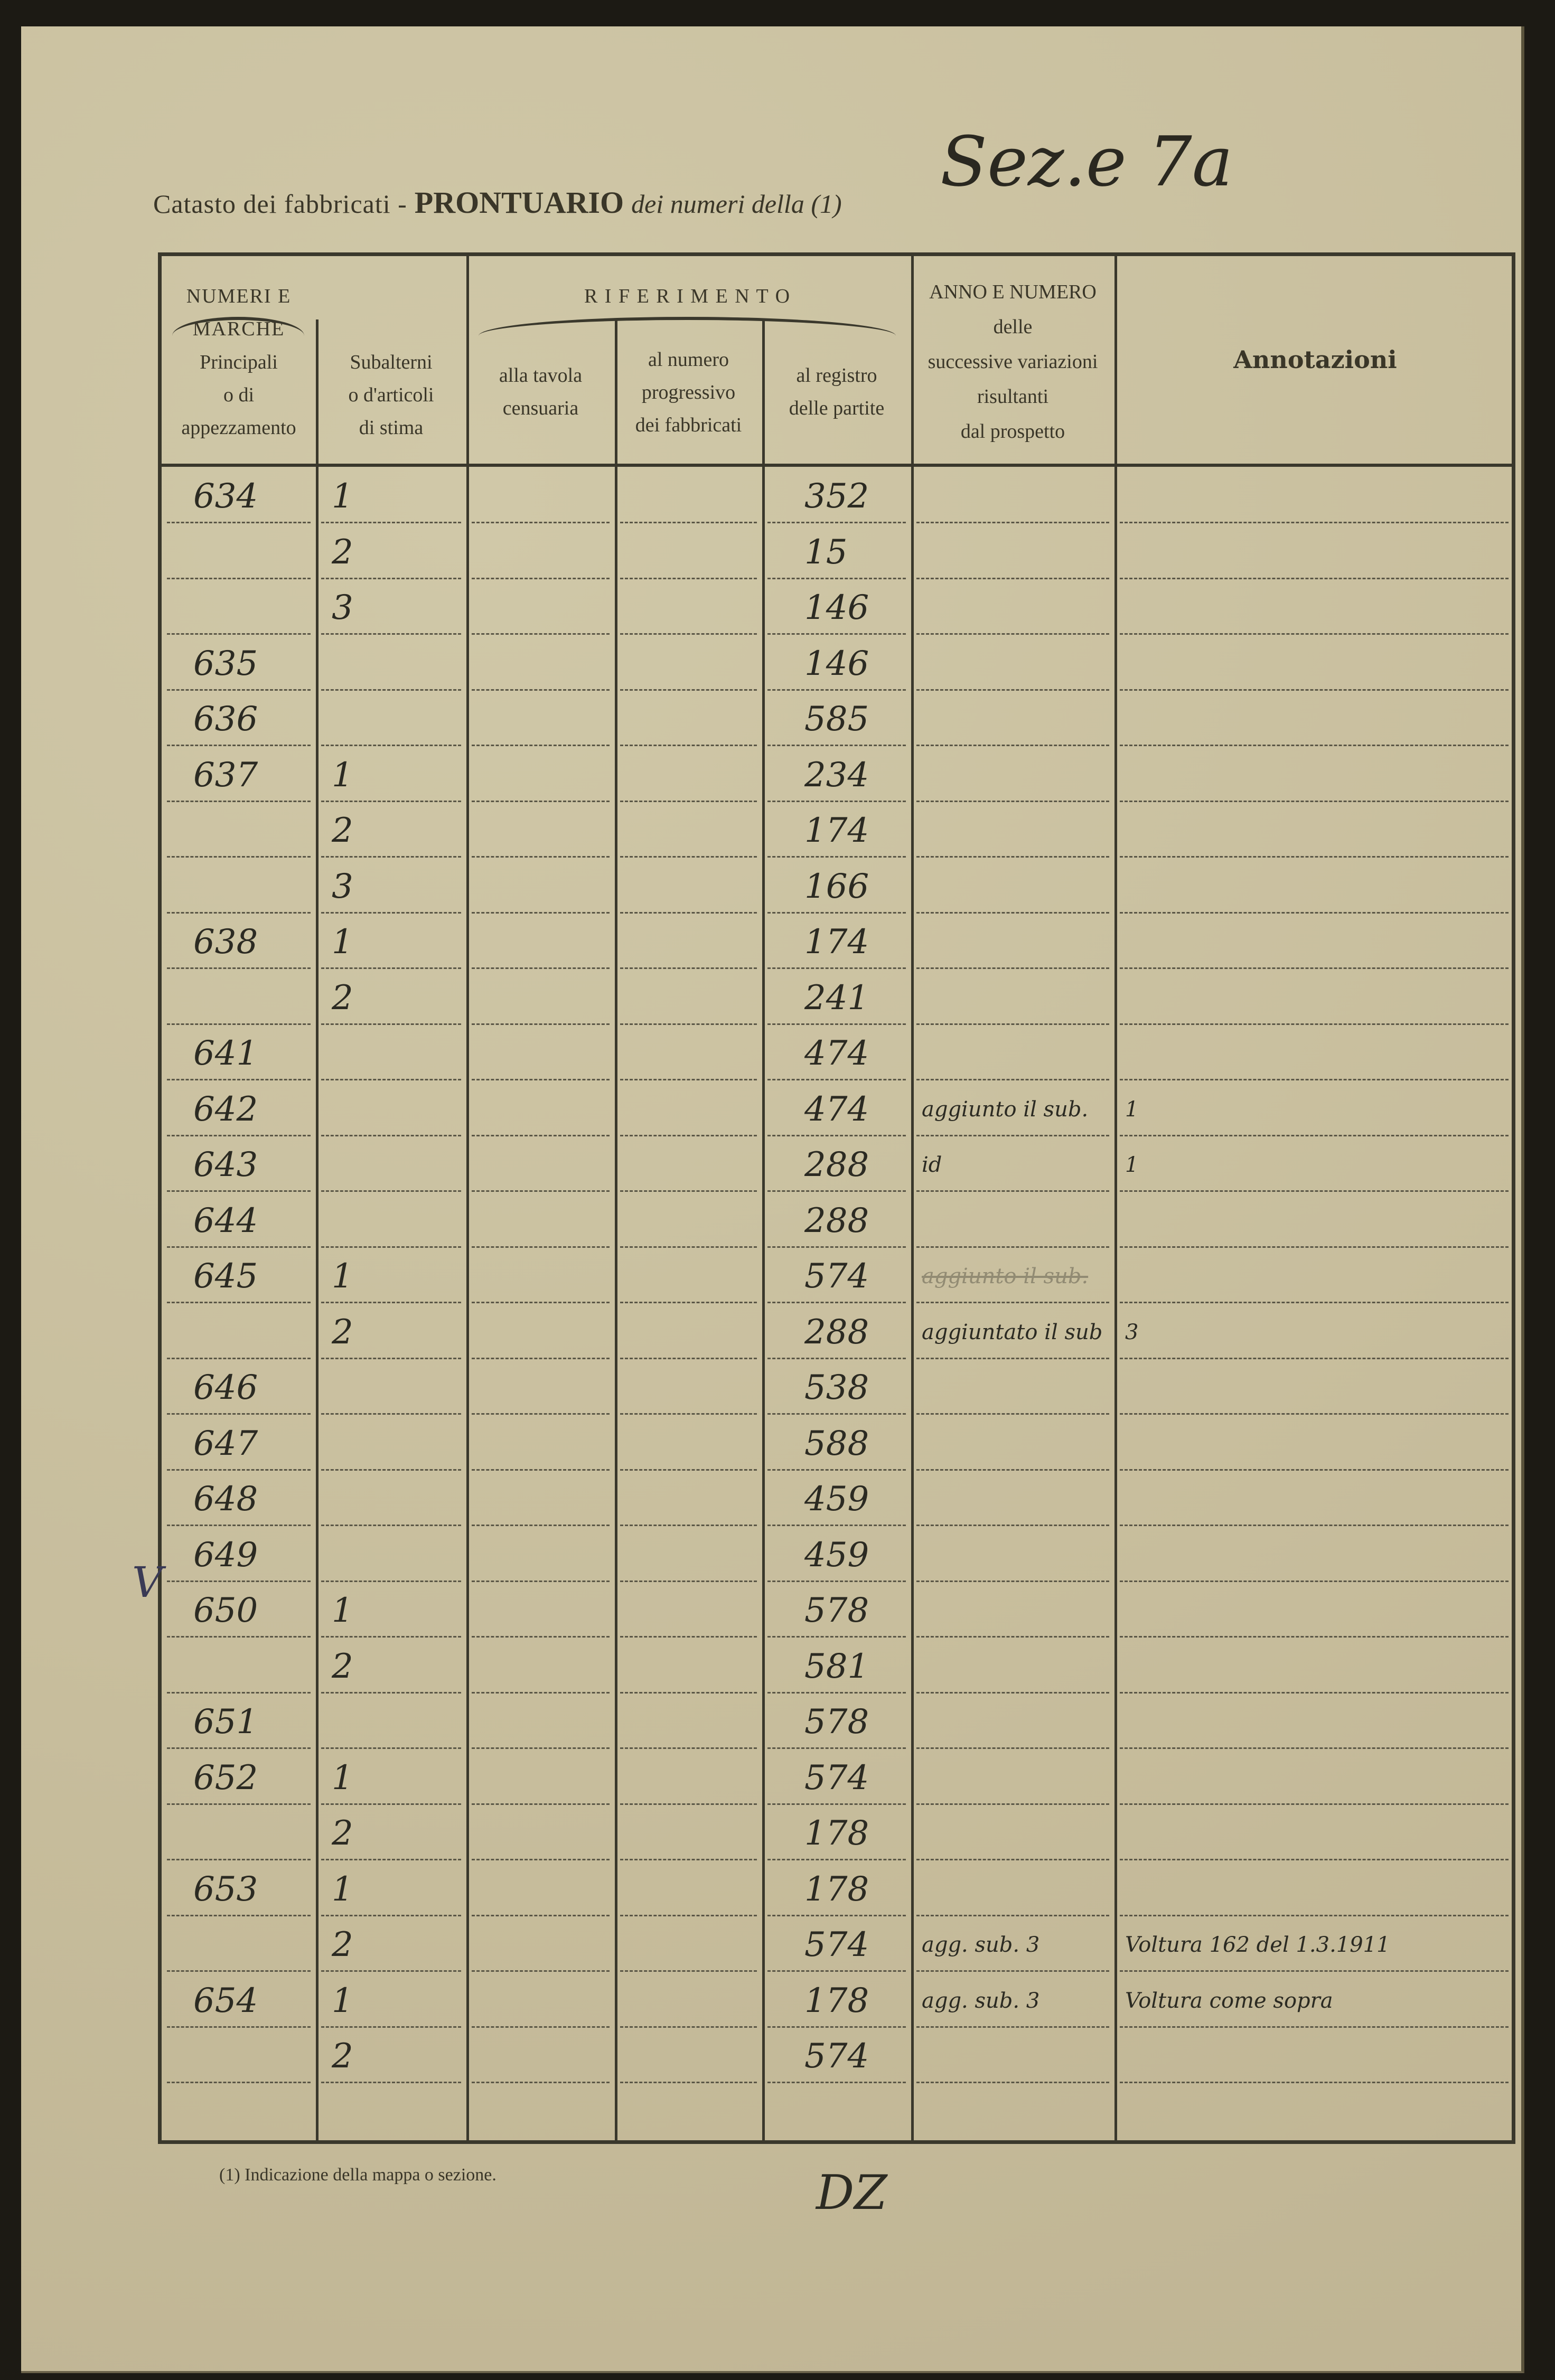 The height and width of the screenshot is (2380, 1555). I want to click on table-row: 2 15, so click(838, 553).